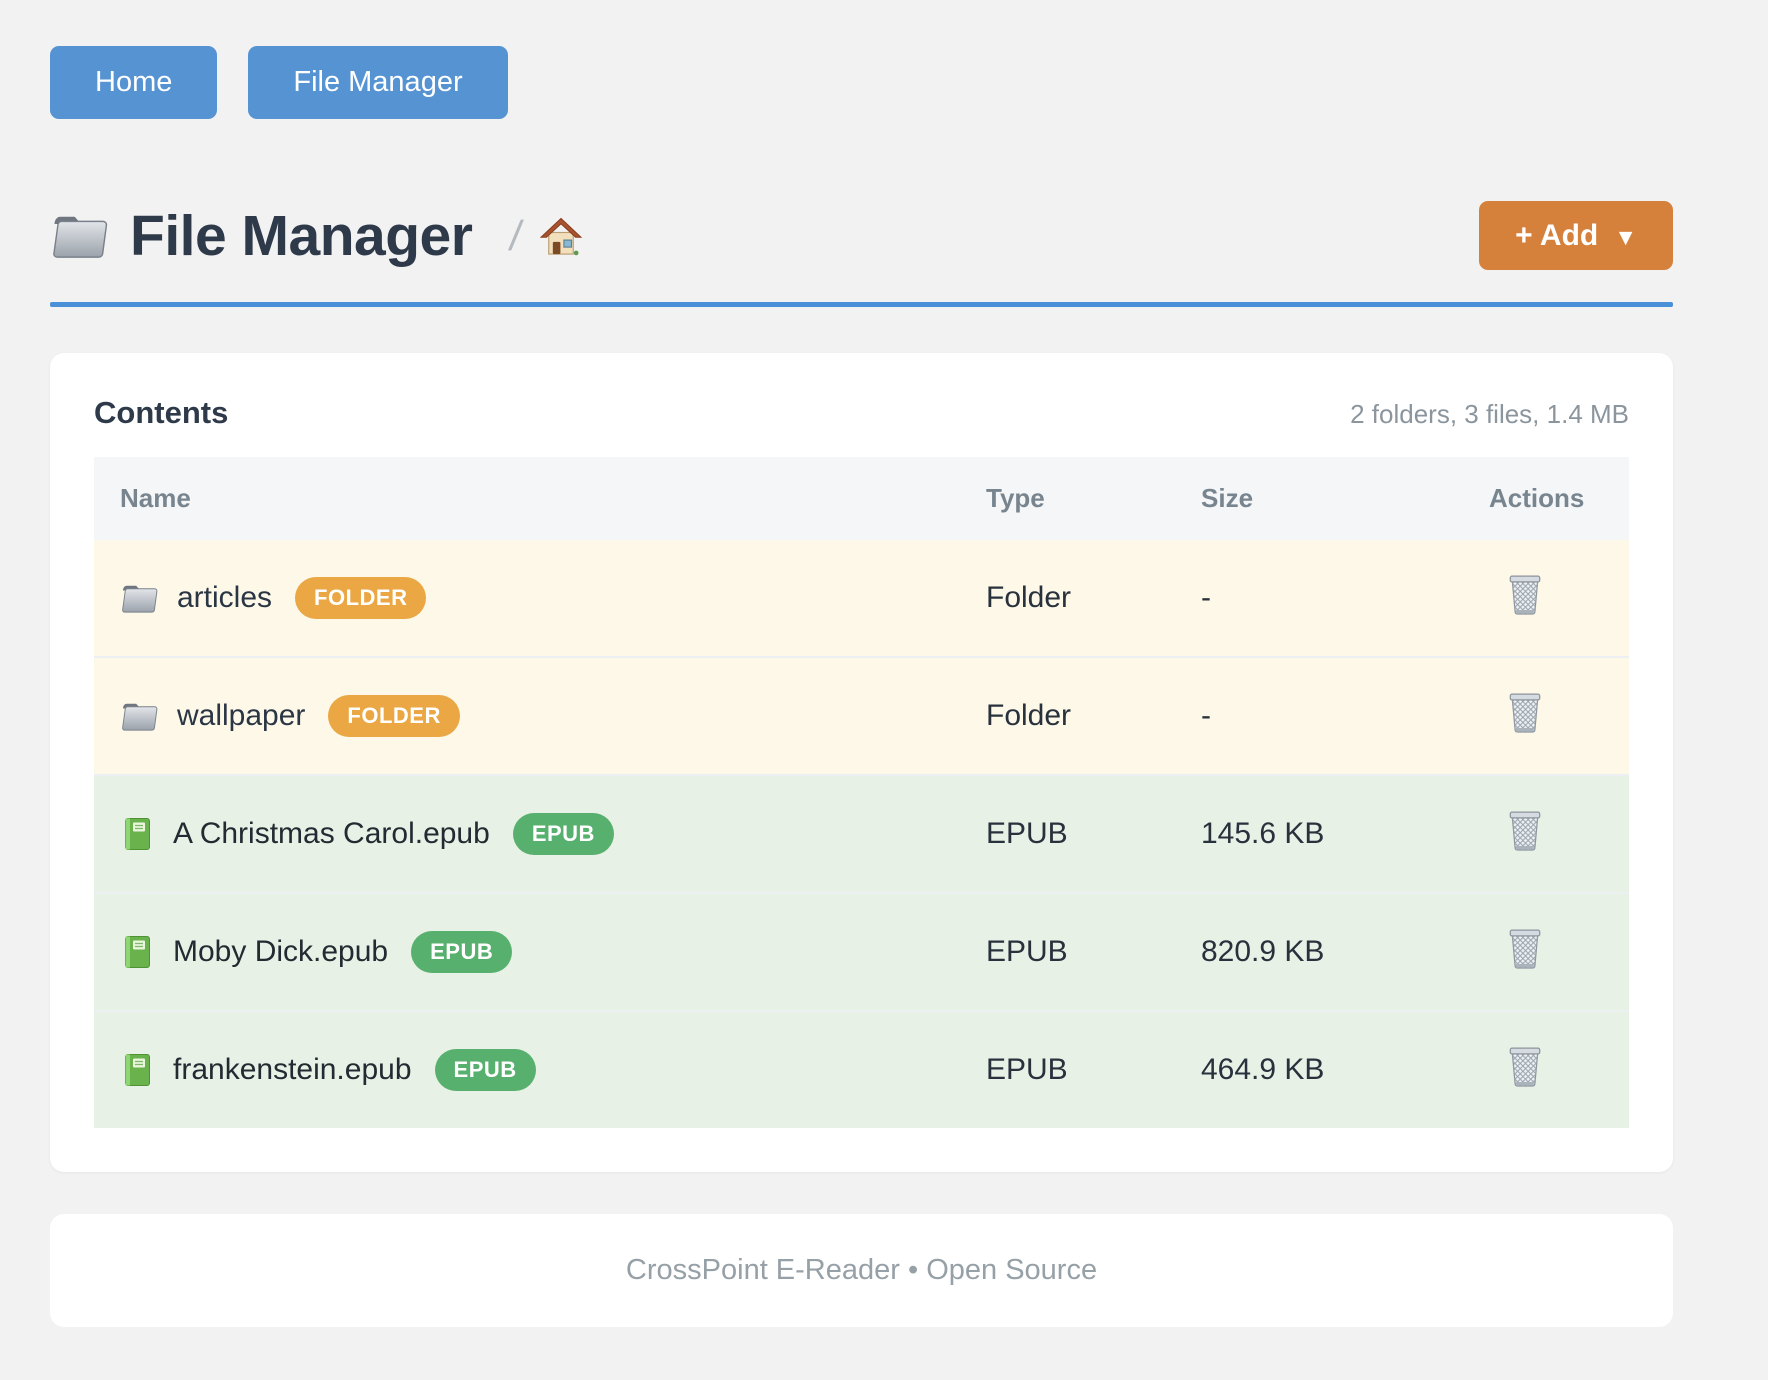 This screenshot has height=1380, width=1768. What do you see at coordinates (1345, 498) in the screenshot?
I see `column-header-size: Size` at bounding box center [1345, 498].